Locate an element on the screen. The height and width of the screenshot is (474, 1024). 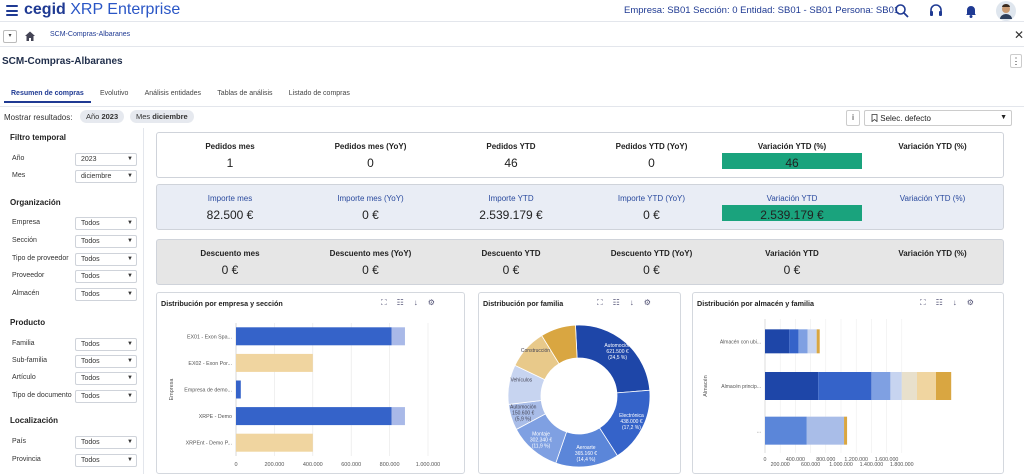
kpi-importe-4: Variación YTD 2.539.179 € is located at coordinates (792, 208).